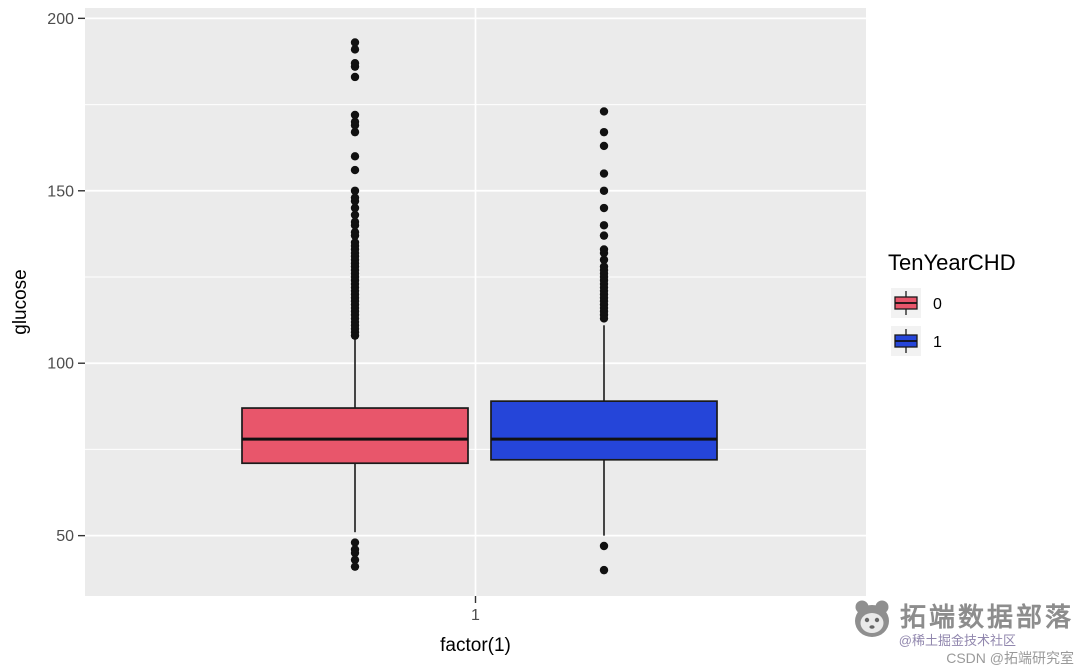 The image size is (1080, 667). Describe the element at coordinates (957, 640) in the screenshot. I see `watermark-community-line: @稀土掘金技术社区` at that location.